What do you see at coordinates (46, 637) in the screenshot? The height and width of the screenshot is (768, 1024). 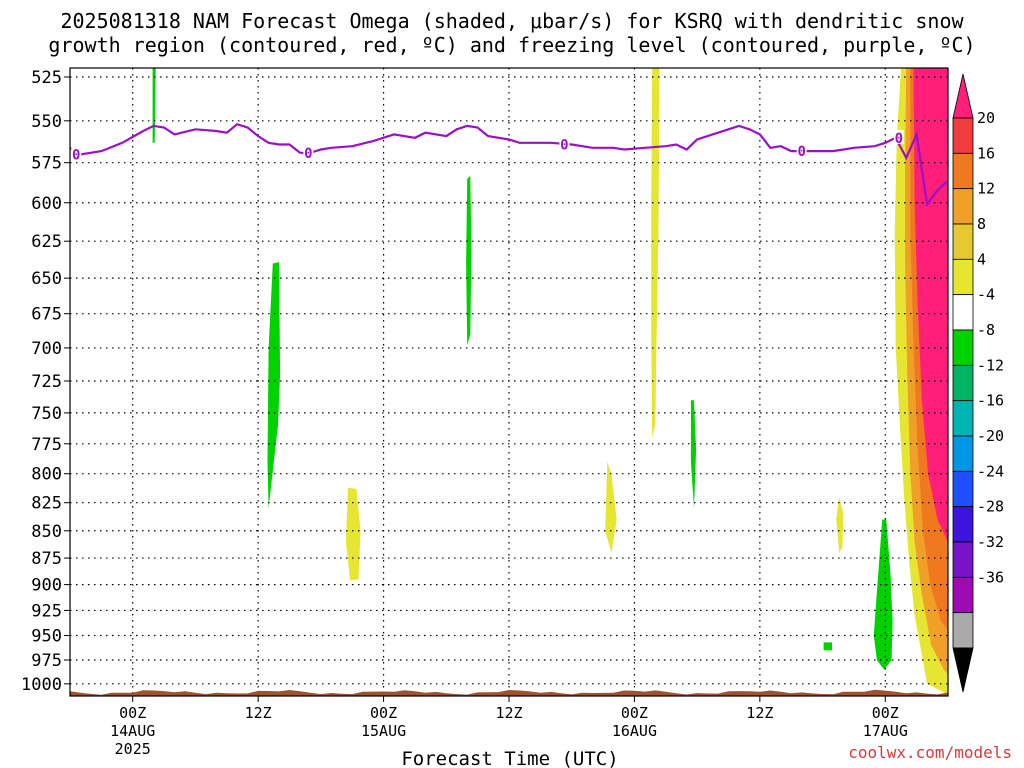 I see `y-tick-label-950: 950` at bounding box center [46, 637].